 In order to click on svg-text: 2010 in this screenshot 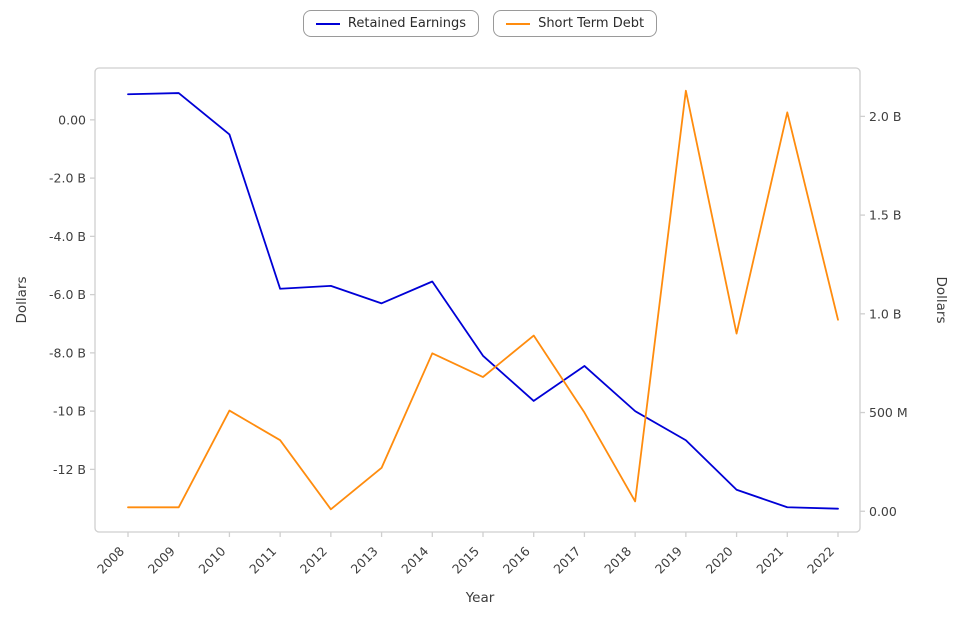, I will do `click(211, 559)`.